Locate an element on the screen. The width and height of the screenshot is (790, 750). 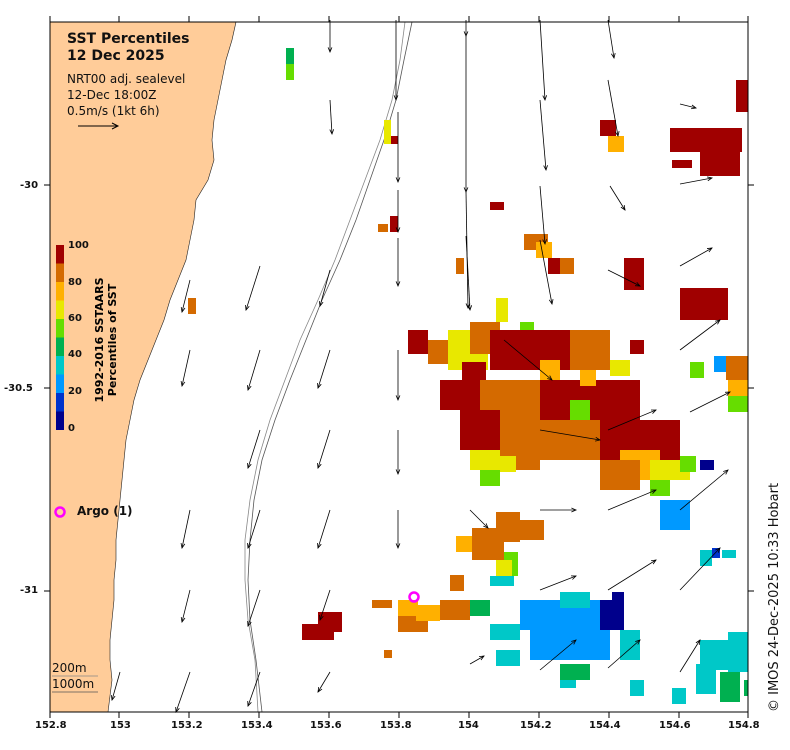
colorbar is located at coordinates (60, 337).